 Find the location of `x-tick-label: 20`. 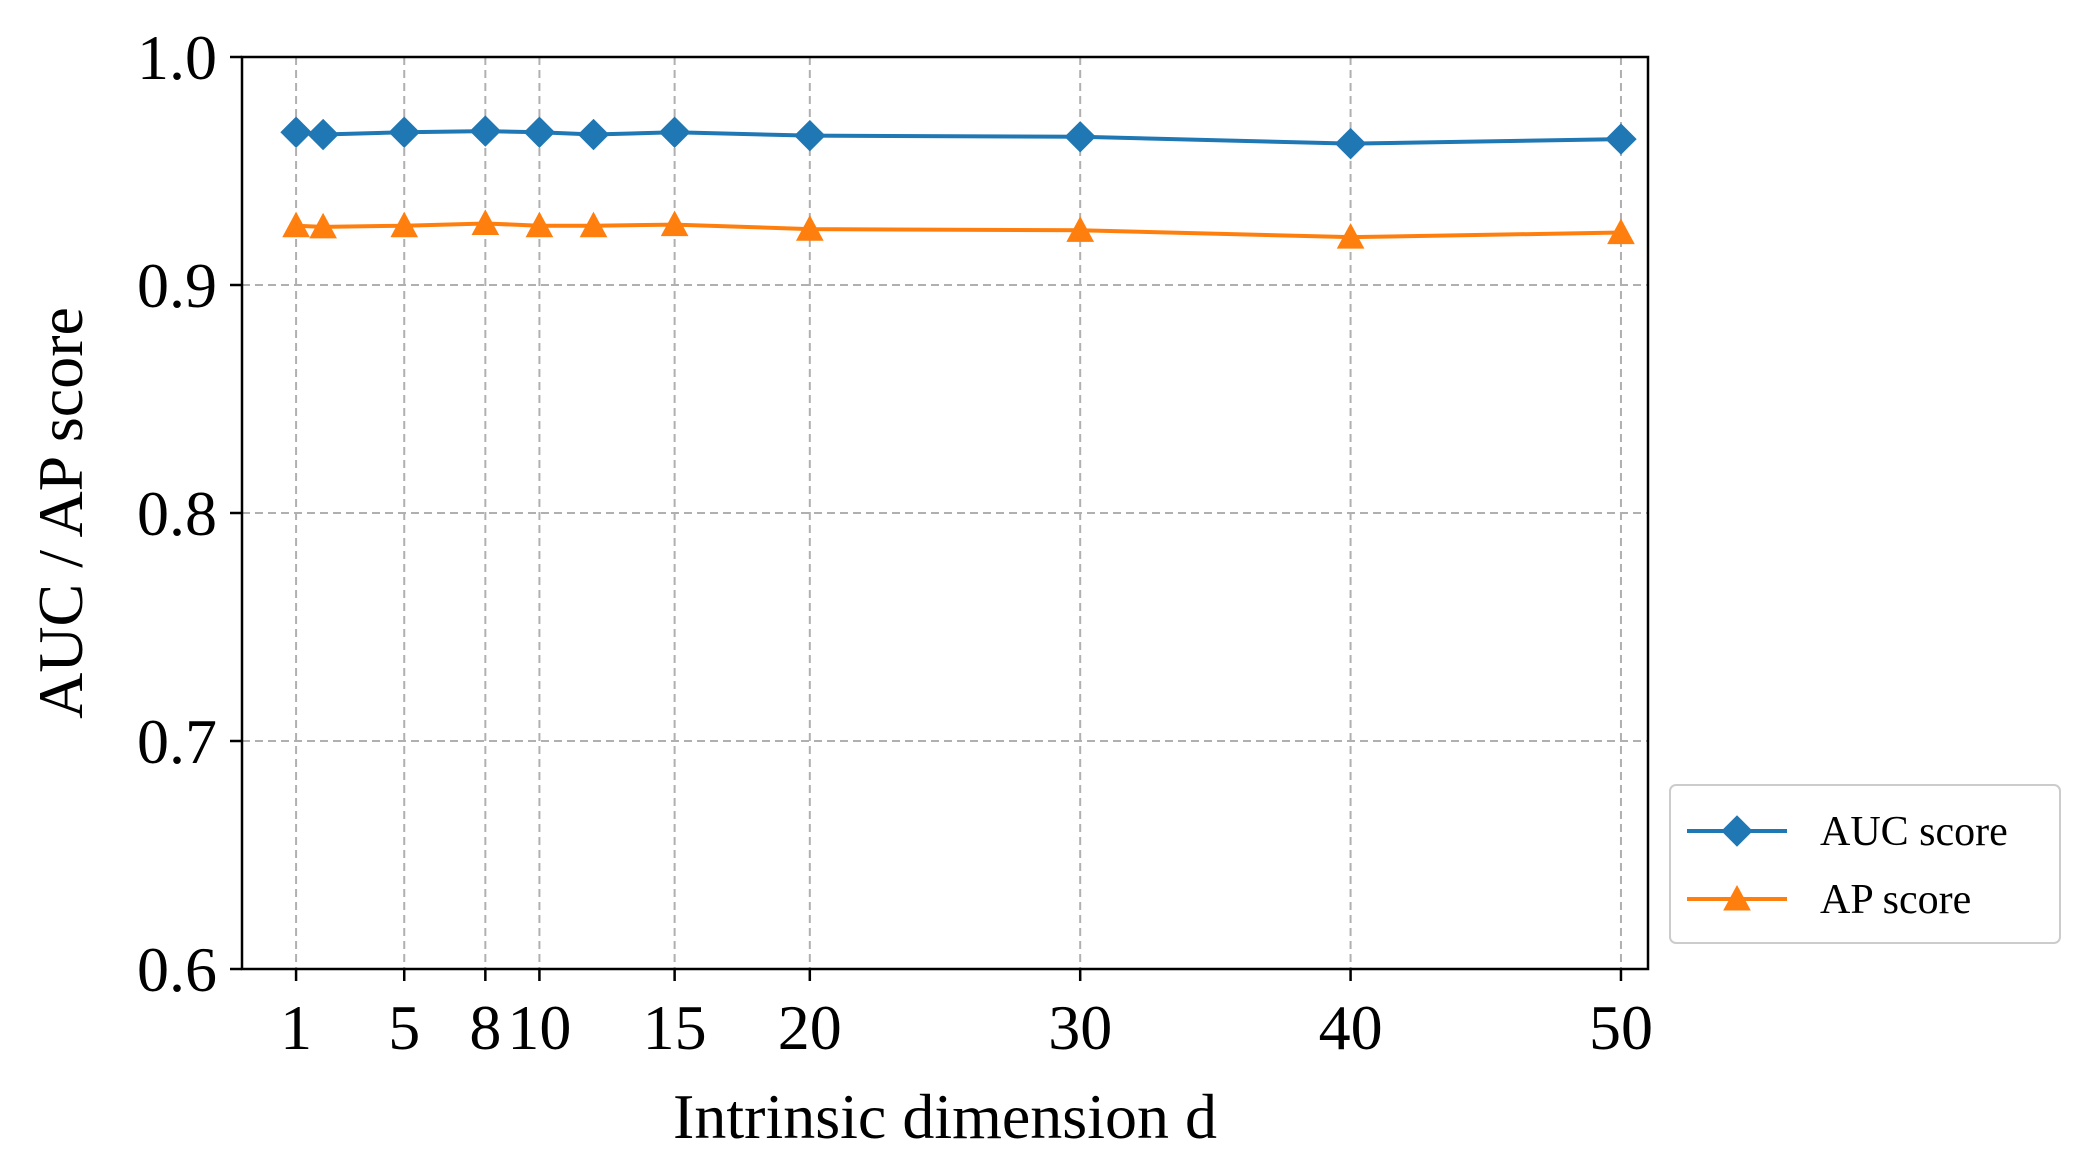

x-tick-label: 20 is located at coordinates (810, 1027).